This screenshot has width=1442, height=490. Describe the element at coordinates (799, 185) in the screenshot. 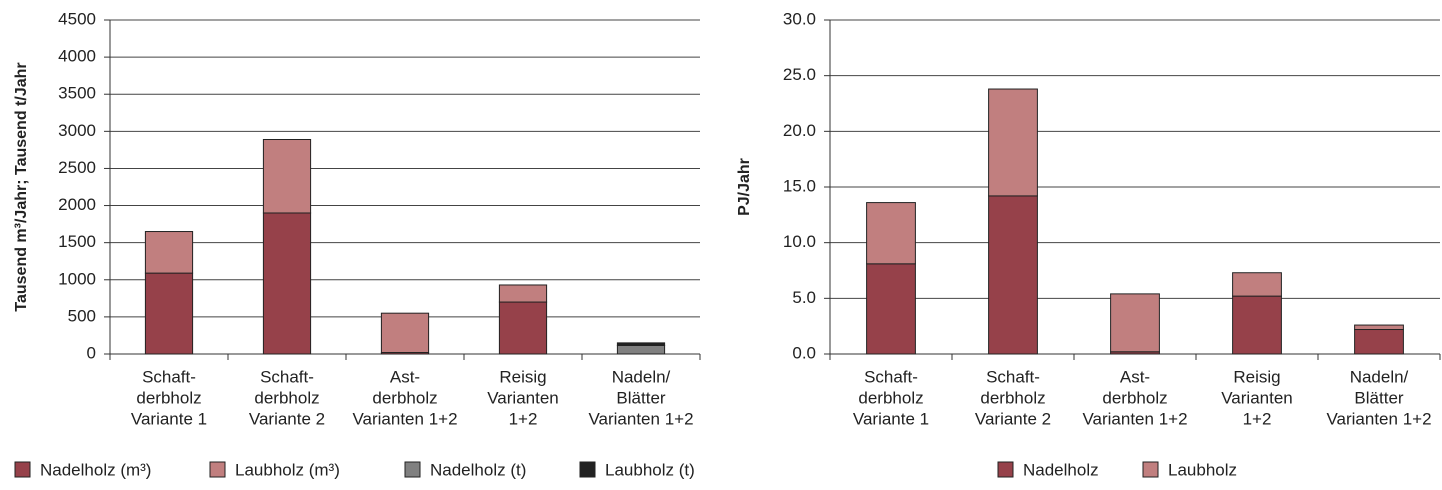

I see `y-tick-label: 15.0` at that location.